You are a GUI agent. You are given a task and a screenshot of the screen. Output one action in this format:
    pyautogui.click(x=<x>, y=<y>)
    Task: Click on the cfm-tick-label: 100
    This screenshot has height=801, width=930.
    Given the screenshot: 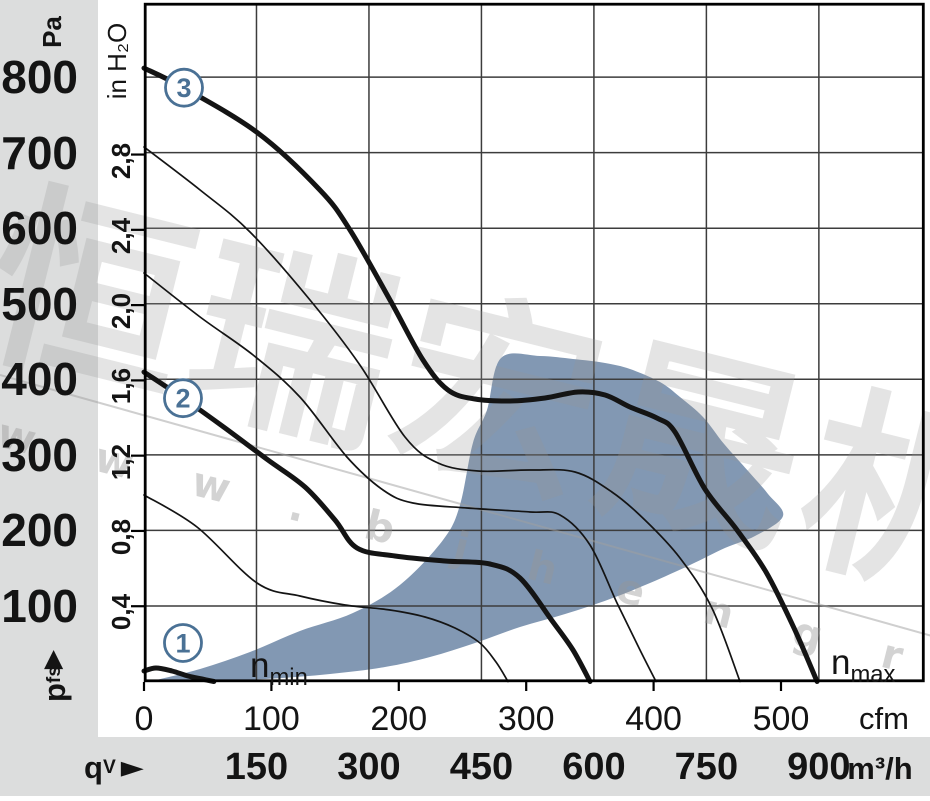 What is the action you would take?
    pyautogui.click(x=271, y=719)
    